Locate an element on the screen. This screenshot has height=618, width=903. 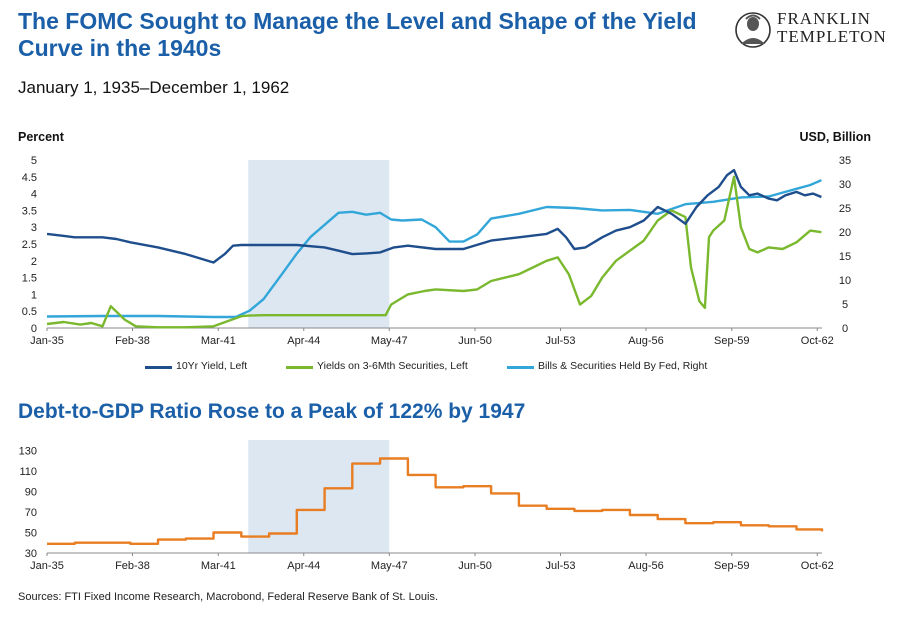
y-tick-left: 4 is located at coordinates (34, 195).